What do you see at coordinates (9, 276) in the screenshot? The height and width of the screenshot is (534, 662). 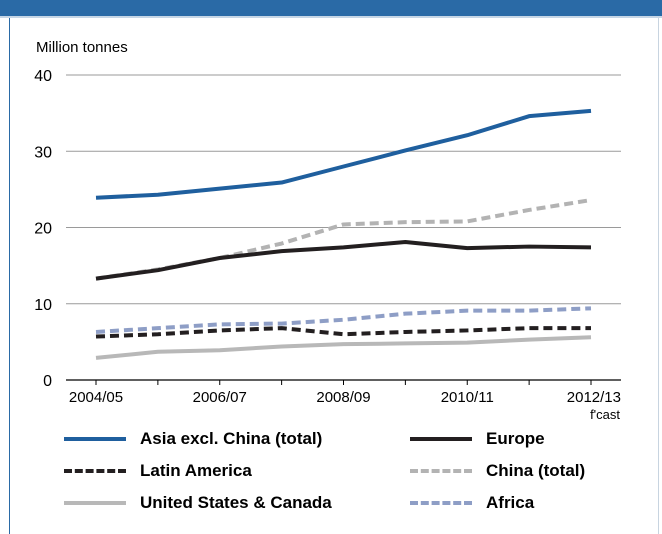 I see `left-border` at bounding box center [9, 276].